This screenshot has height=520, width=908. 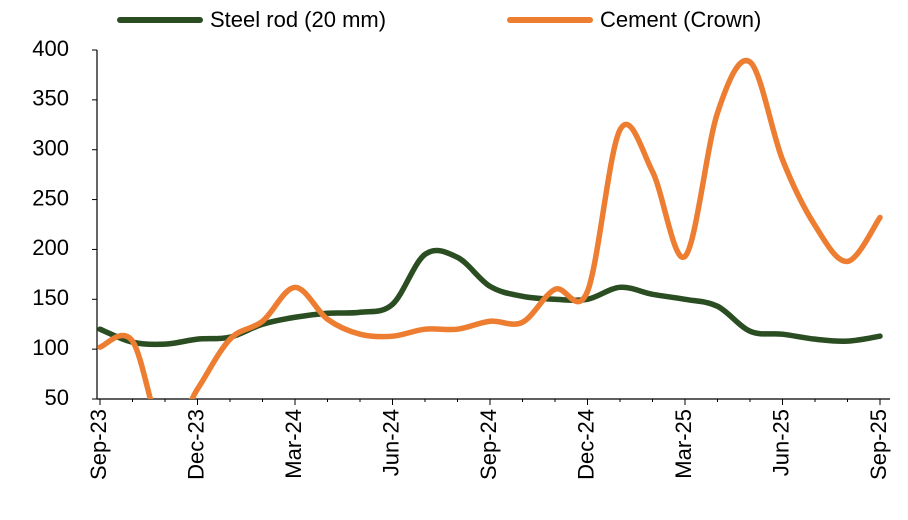 I want to click on y-tick-label: 300, so click(x=50, y=148).